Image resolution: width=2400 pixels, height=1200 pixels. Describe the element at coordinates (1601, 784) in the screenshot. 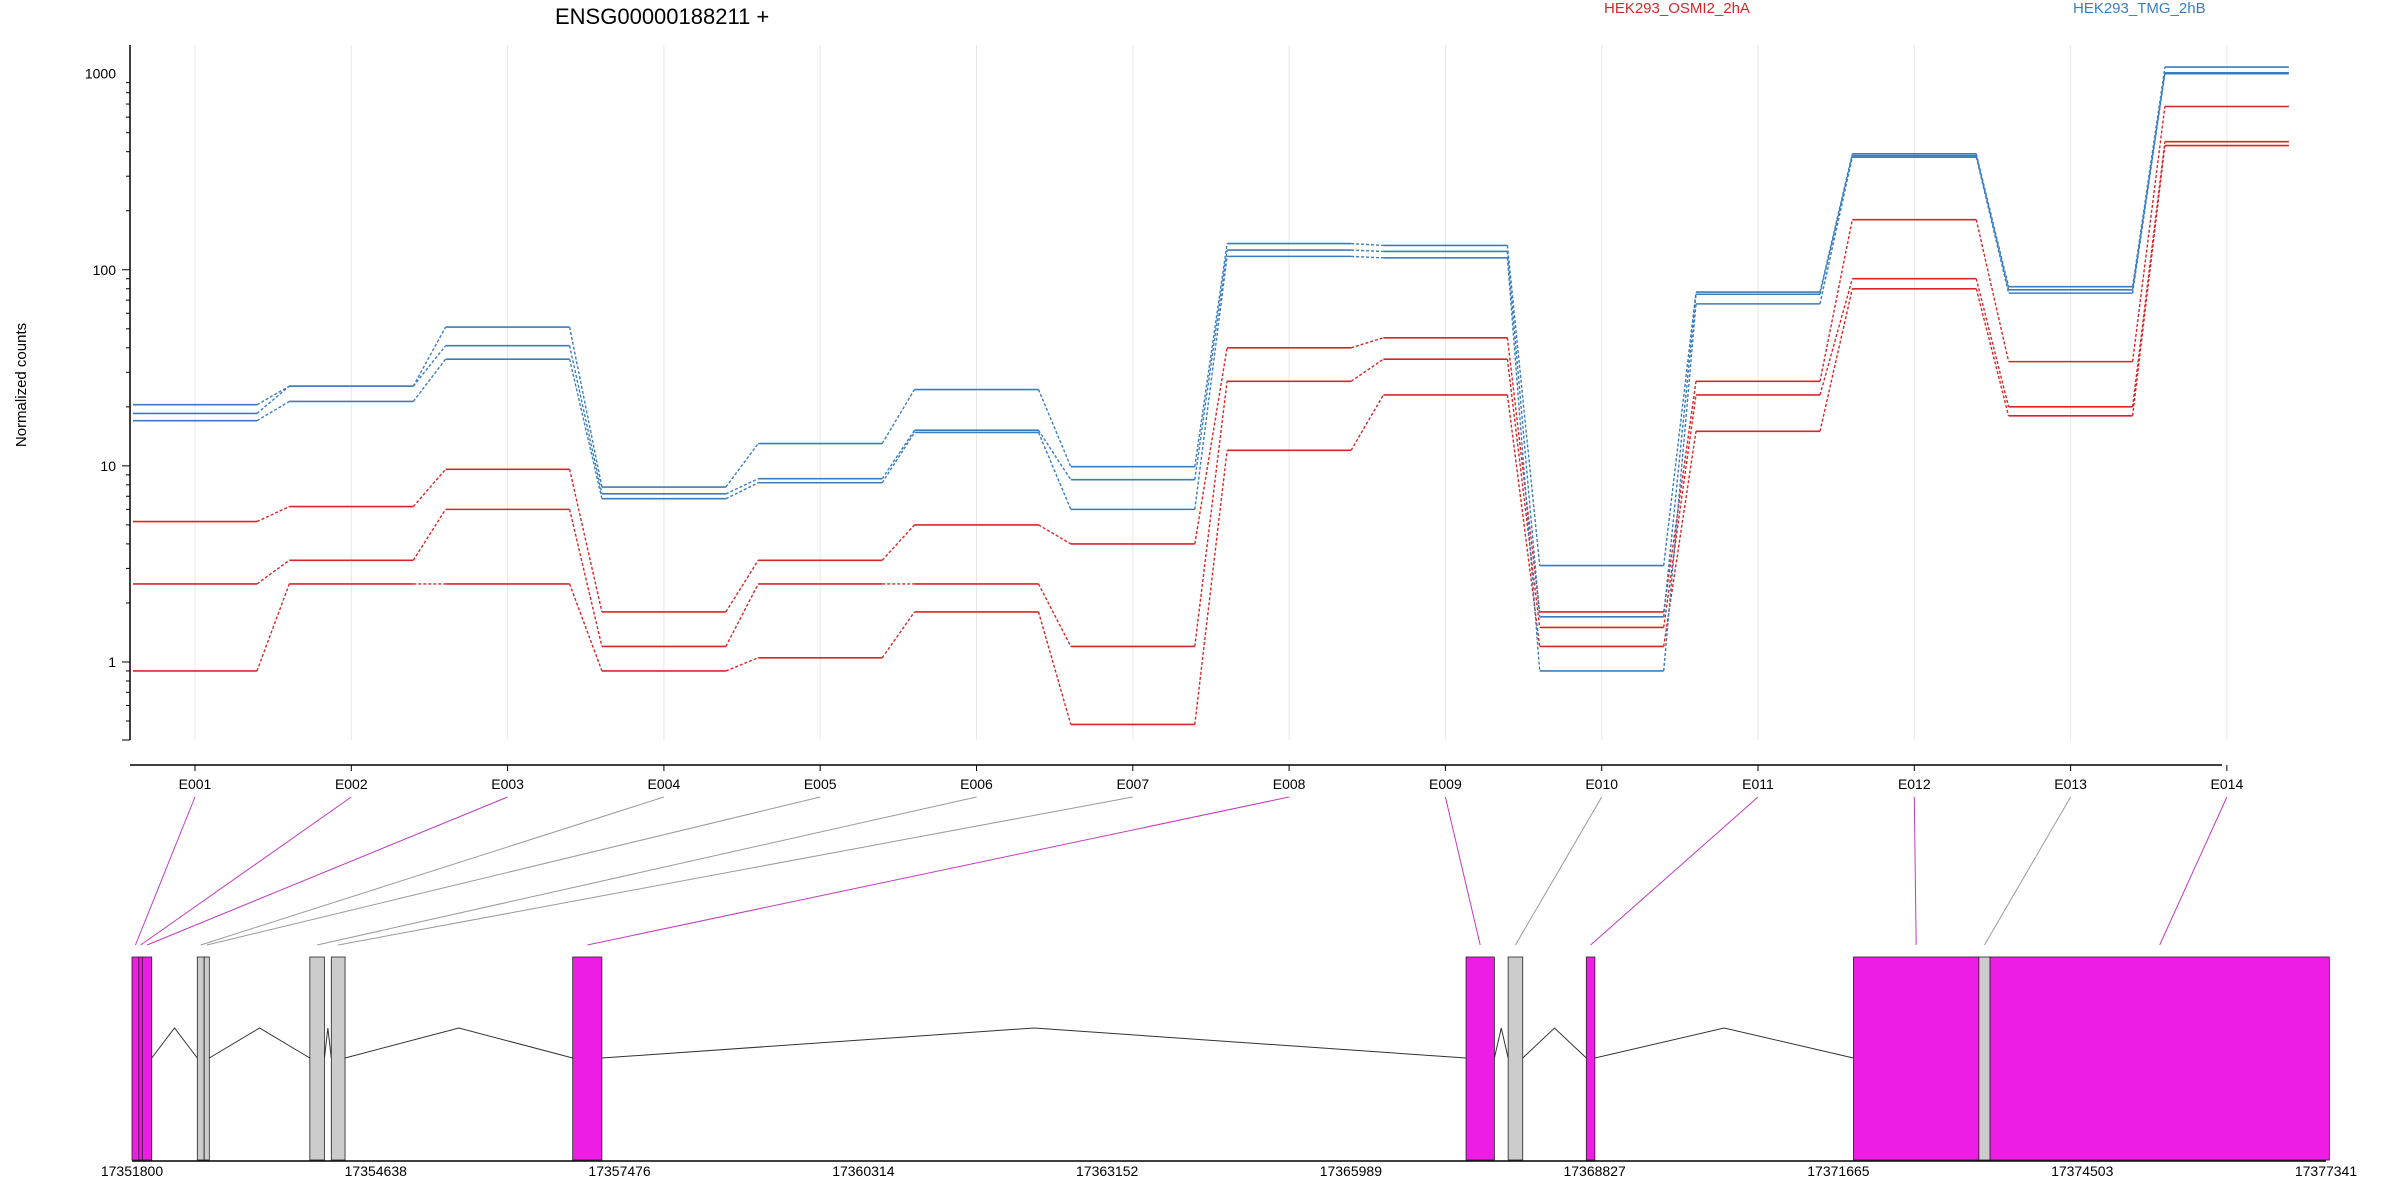

I see `x-tick-label-E010: E010` at that location.